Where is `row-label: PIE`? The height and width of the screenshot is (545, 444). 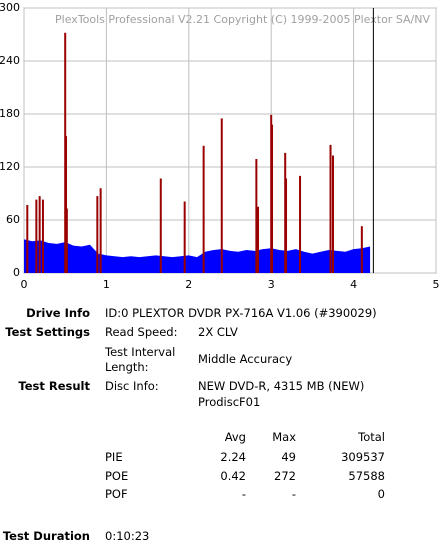
row-label: PIE is located at coordinates (114, 457).